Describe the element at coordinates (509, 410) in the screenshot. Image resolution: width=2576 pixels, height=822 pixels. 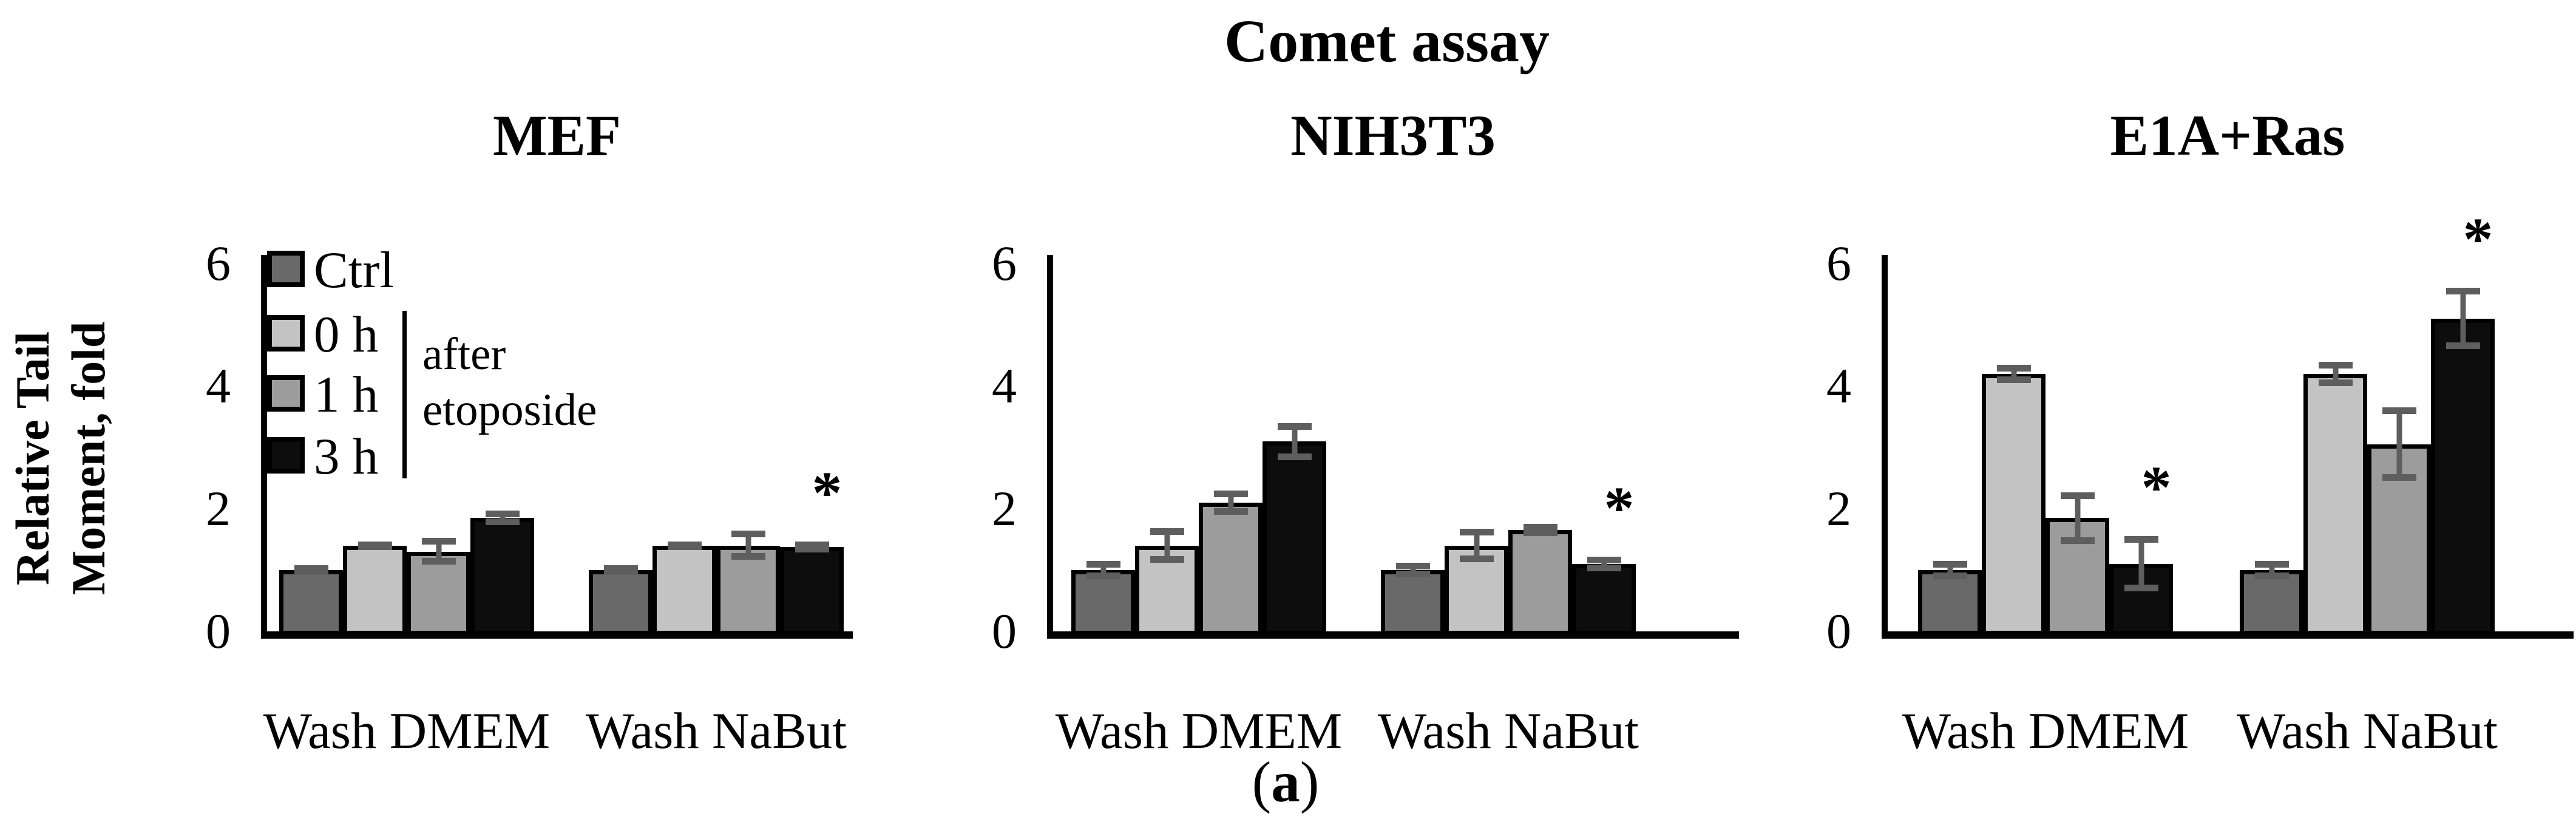
I see `legend-annotation: etoposide` at that location.